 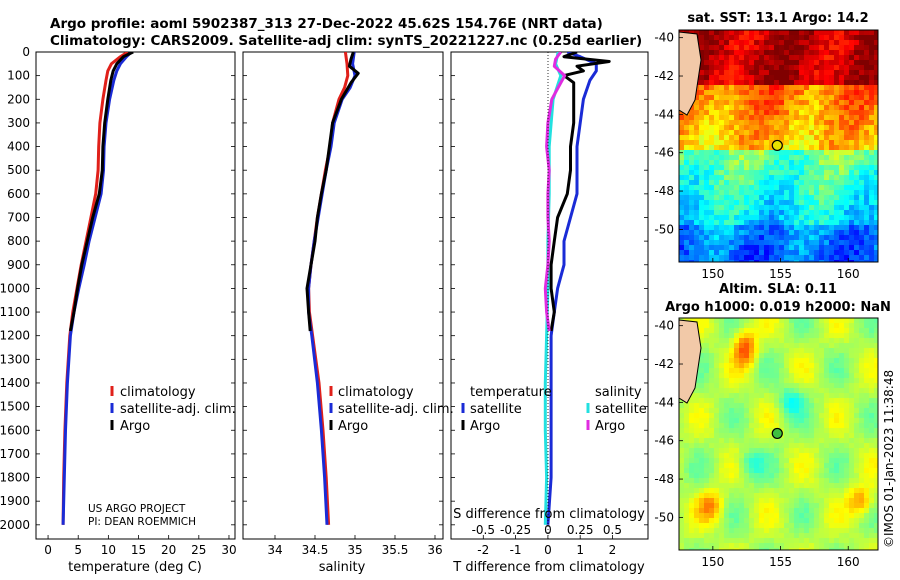 What do you see at coordinates (168, 550) in the screenshot?
I see `temperature-tick-label: 20` at bounding box center [168, 550].